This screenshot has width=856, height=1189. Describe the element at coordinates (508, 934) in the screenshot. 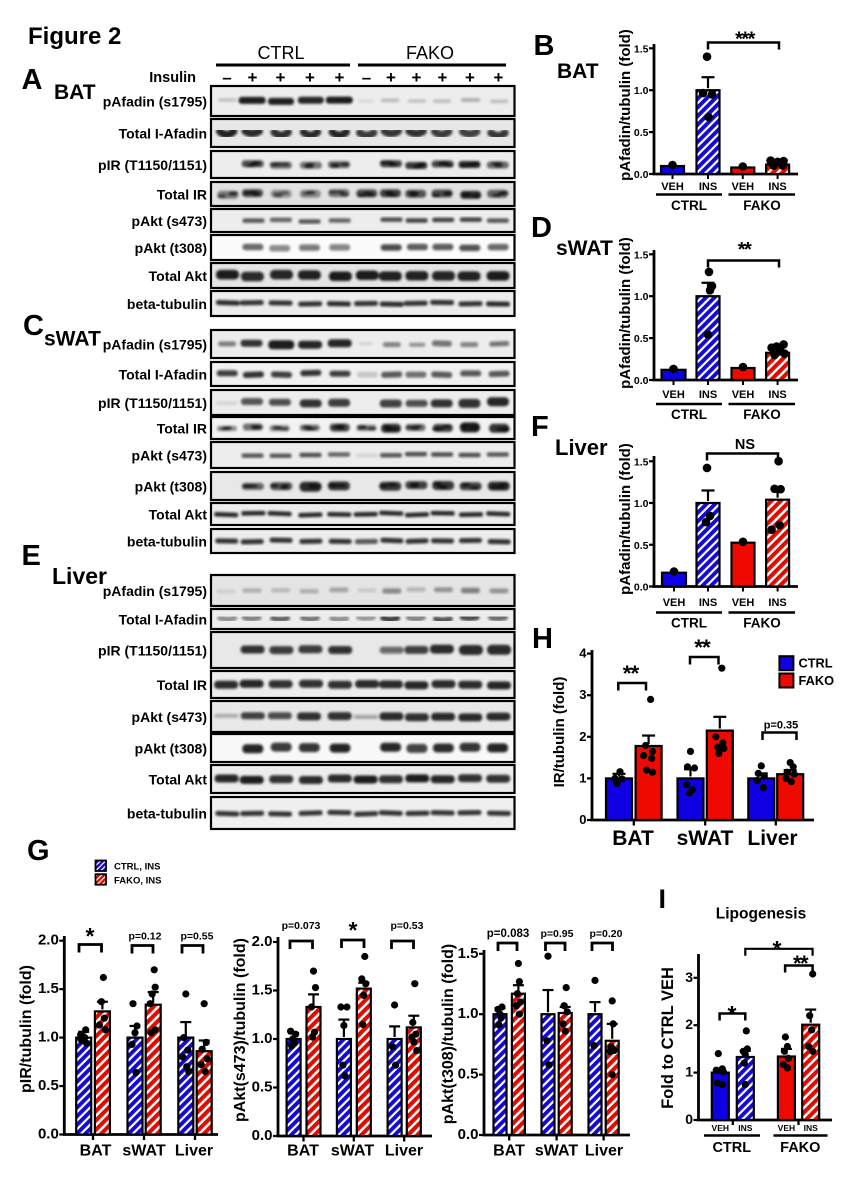

I see `svg-text: p=0.083` at that location.